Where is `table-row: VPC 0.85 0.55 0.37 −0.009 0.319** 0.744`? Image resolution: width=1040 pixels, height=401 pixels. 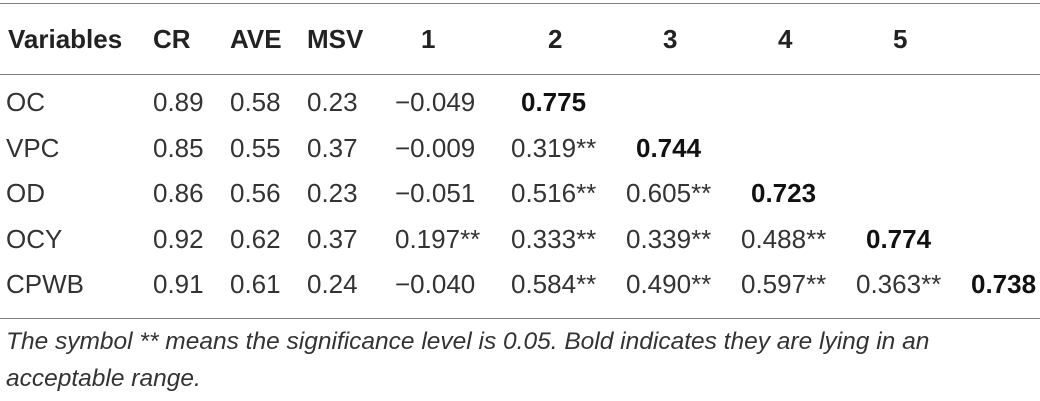 table-row: VPC 0.85 0.55 0.37 −0.009 0.319** 0.744 is located at coordinates (520, 149).